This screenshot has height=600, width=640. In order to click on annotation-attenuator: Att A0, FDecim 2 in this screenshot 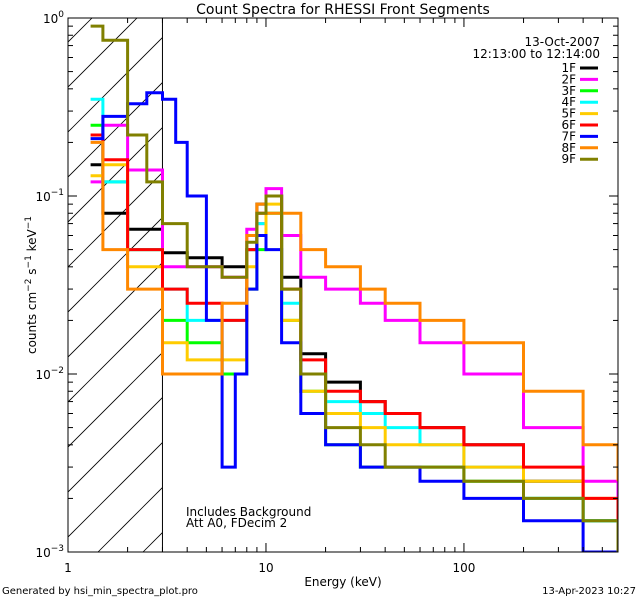, I will do `click(236, 523)`.